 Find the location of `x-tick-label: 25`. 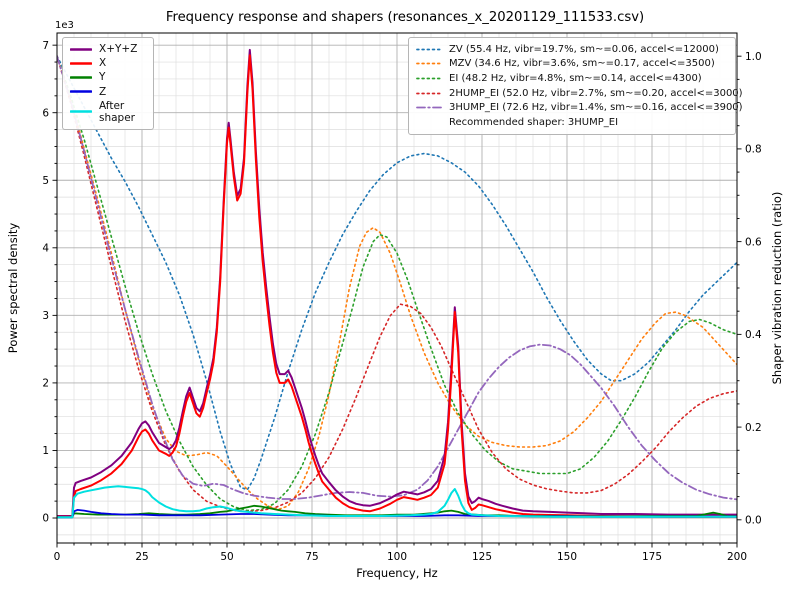

x-tick-label: 25 is located at coordinates (141, 557).